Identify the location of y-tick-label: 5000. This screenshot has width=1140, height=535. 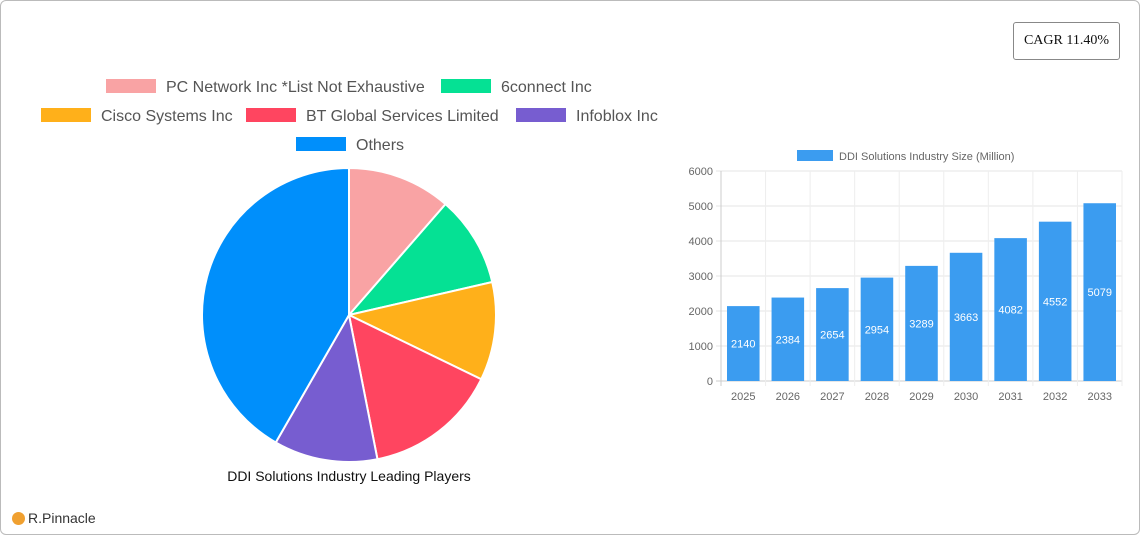
(701, 207).